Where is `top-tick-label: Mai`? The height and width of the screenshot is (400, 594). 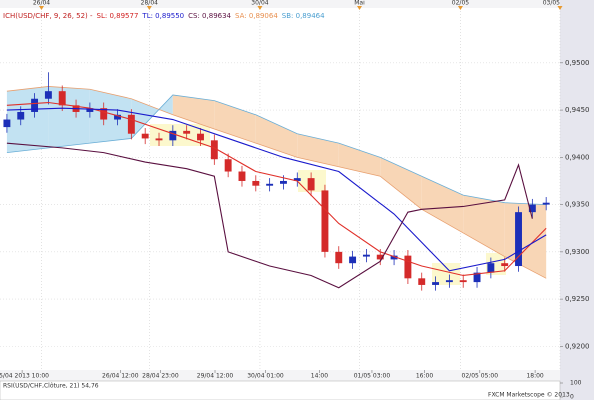
top-tick-label: Mai is located at coordinates (359, 3).